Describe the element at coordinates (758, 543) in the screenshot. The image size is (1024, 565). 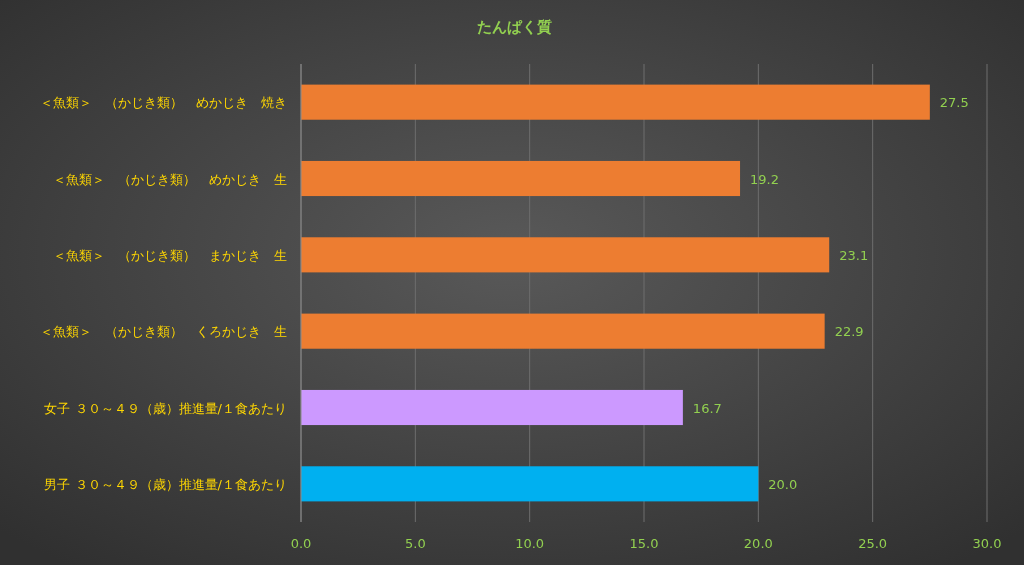
I see `x-tick-label: 20.0` at that location.